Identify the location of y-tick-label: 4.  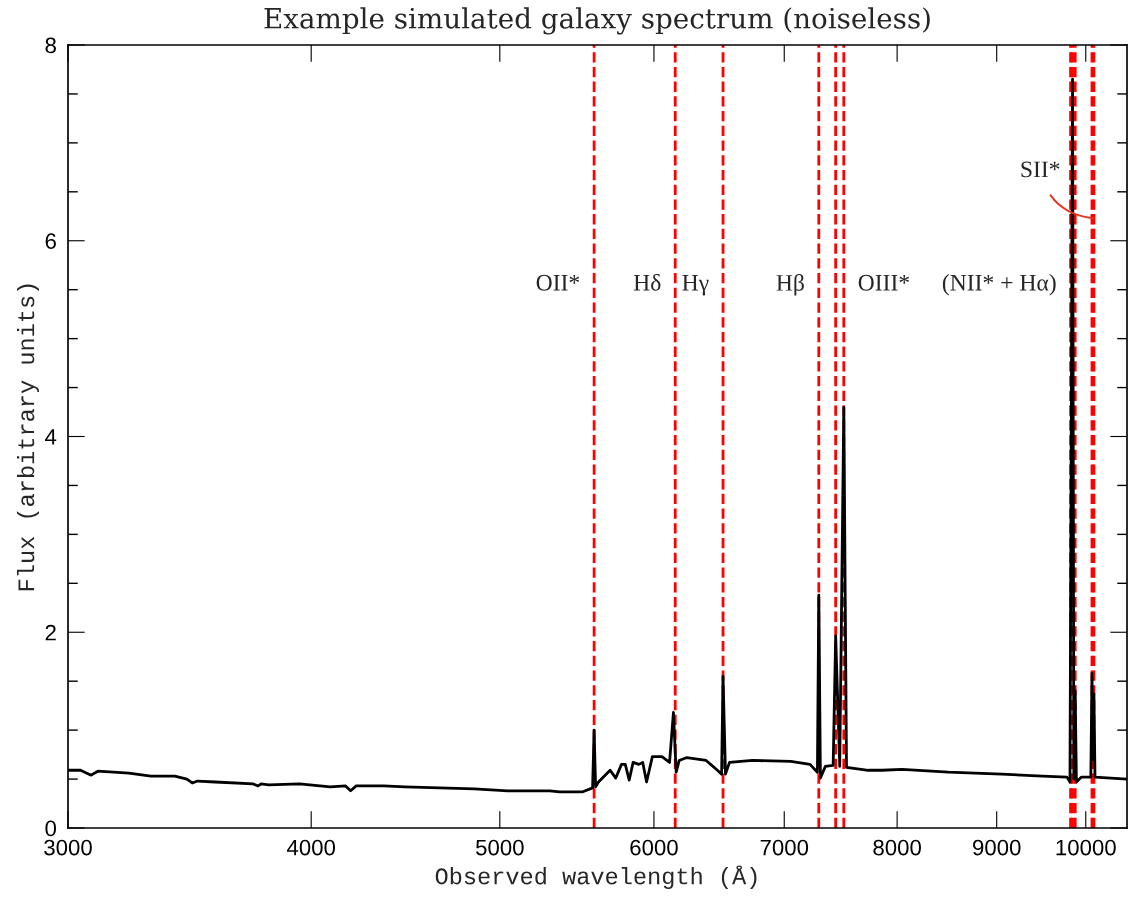
(51, 437).